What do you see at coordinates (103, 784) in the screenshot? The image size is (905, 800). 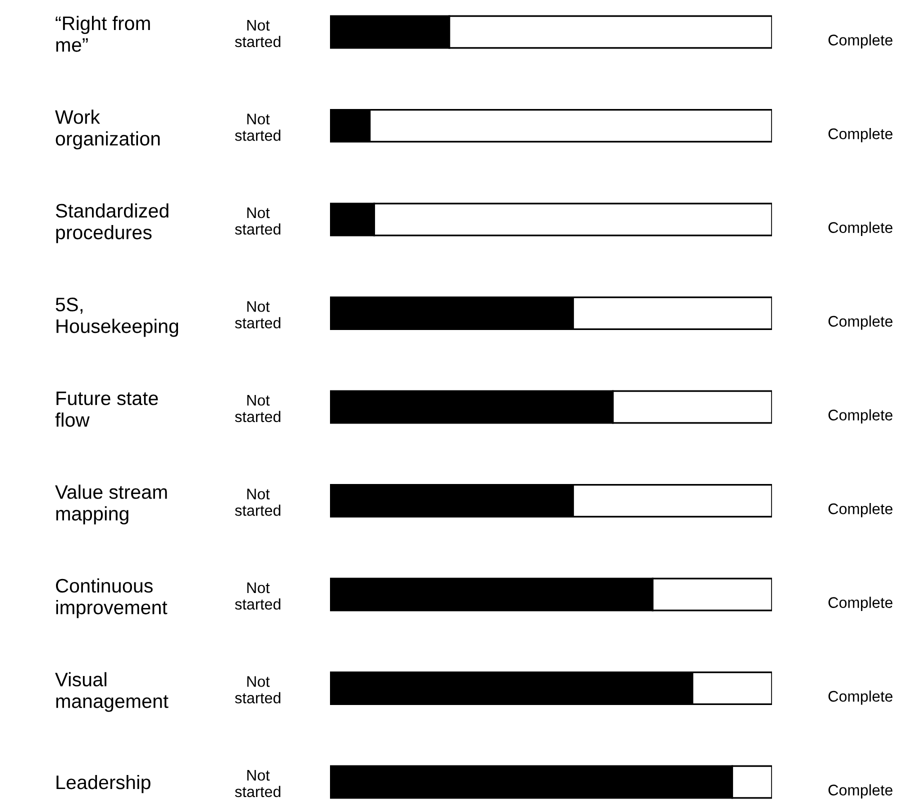 I see `y-tick-label: Leadership` at bounding box center [103, 784].